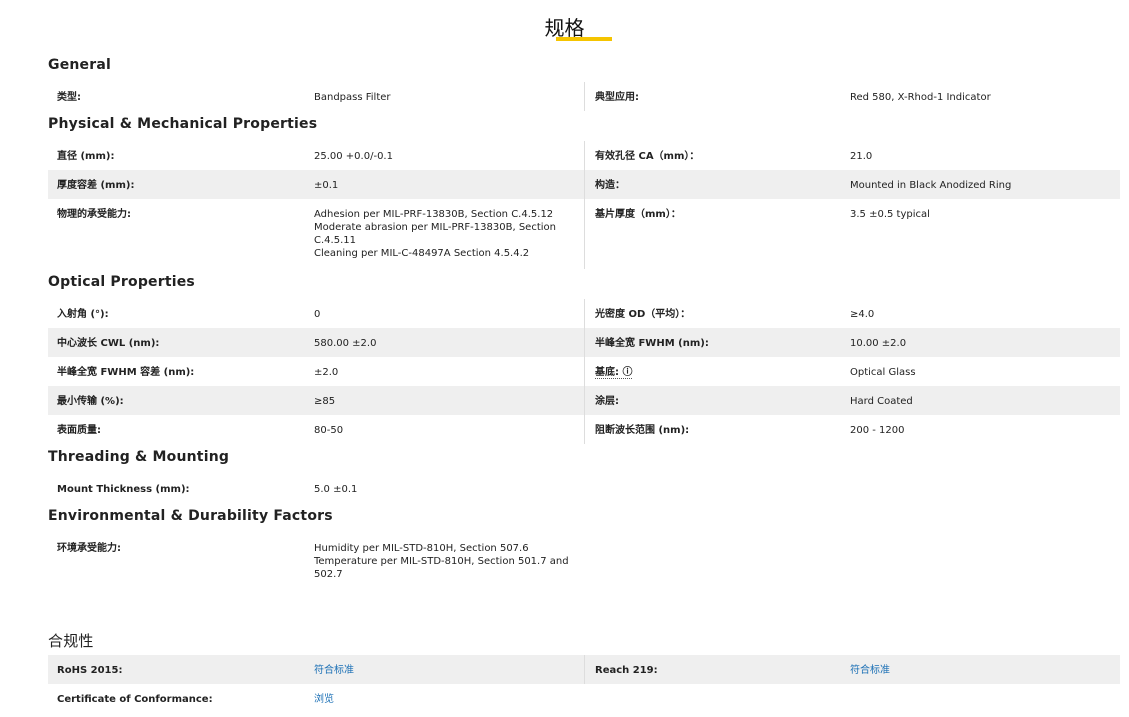  I want to click on value-line: 580.00 ±2.0, so click(345, 343).